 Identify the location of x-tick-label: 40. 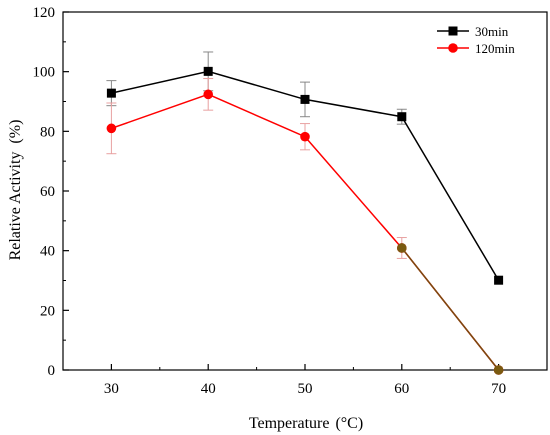
(208, 389).